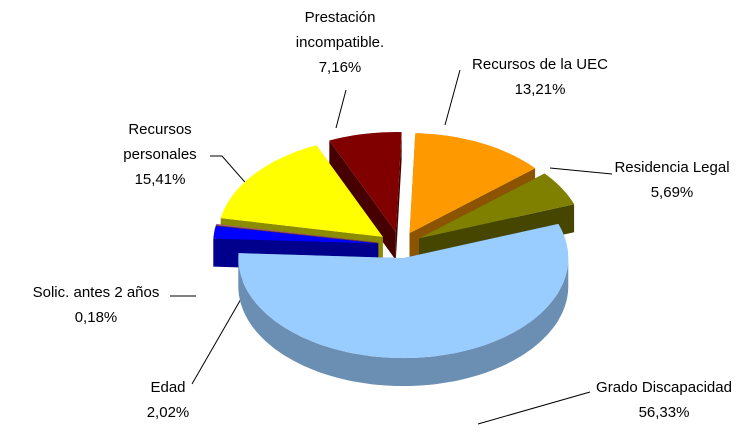  What do you see at coordinates (540, 89) in the screenshot?
I see `value-label: 13,21%` at bounding box center [540, 89].